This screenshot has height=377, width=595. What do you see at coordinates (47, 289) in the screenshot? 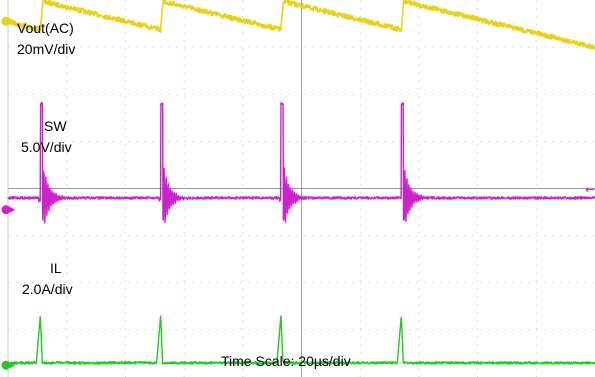
I see `il-scale-label: 2.0A/div` at bounding box center [47, 289].